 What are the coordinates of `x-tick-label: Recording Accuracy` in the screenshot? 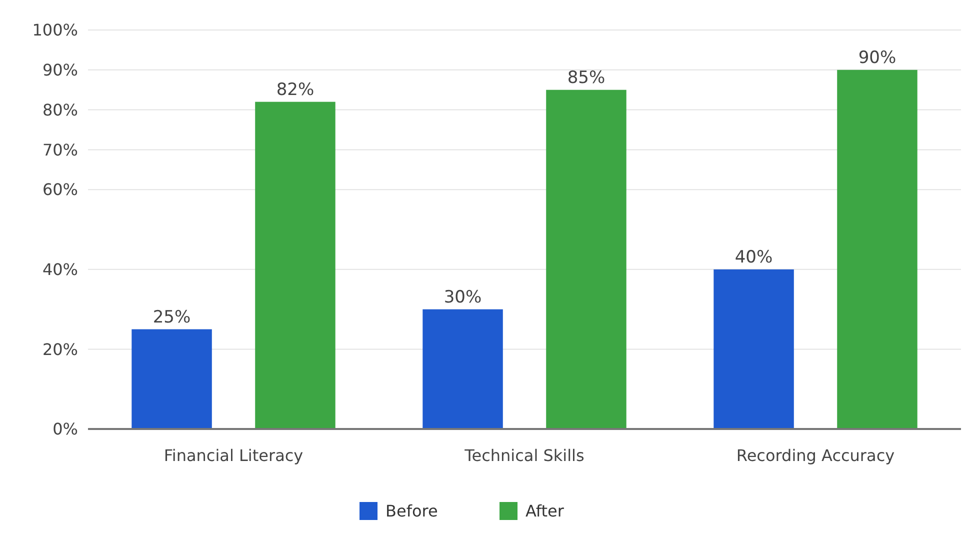 It's located at (815, 455).